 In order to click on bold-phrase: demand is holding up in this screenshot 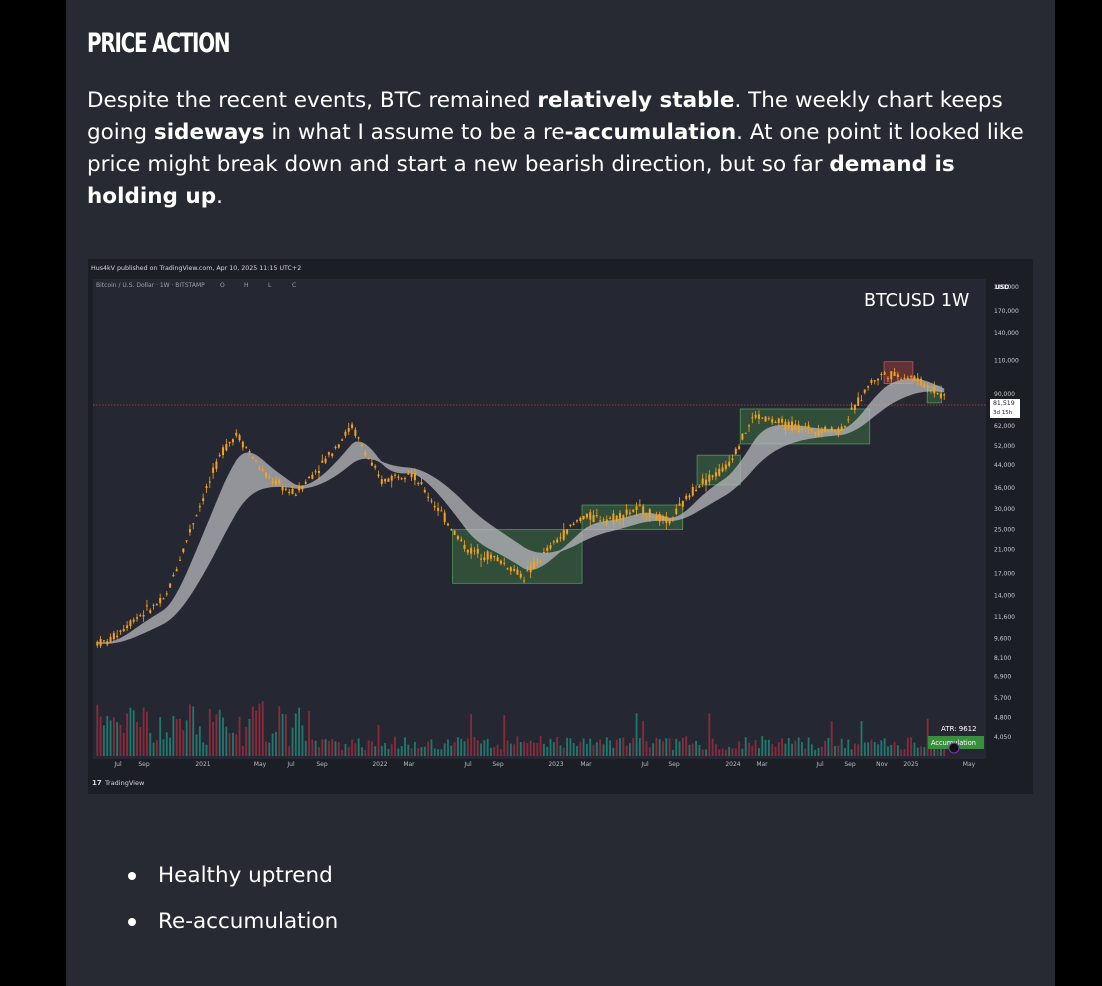, I will do `click(521, 180)`.